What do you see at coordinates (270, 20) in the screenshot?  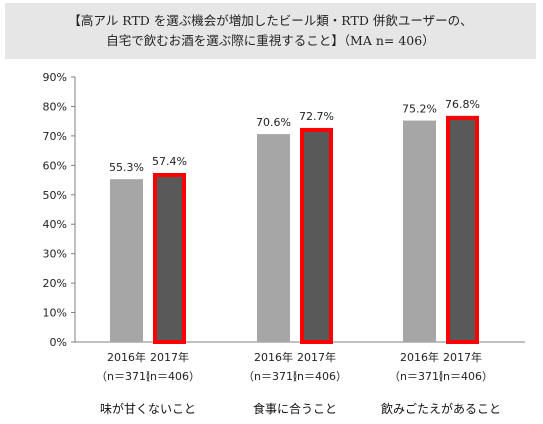 I see `chart-title-line-1: 【高アル RTD を選ぶ機会が増加したビール類・RTD 併飲ユーザーの、` at bounding box center [270, 20].